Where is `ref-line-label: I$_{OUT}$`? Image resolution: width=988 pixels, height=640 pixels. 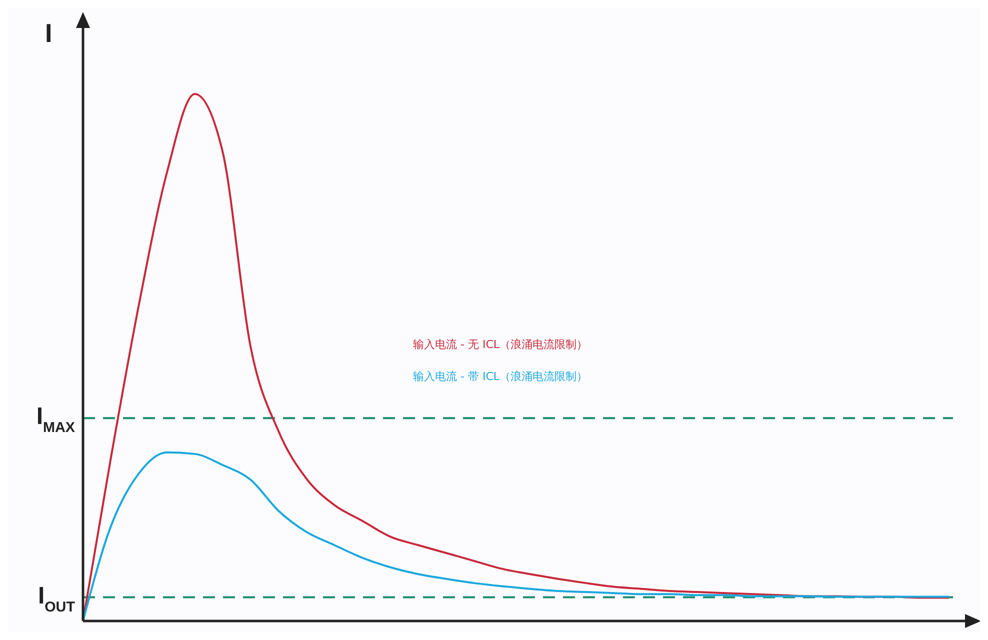 ref-line-label: I$_{OUT}$ is located at coordinates (57, 599).